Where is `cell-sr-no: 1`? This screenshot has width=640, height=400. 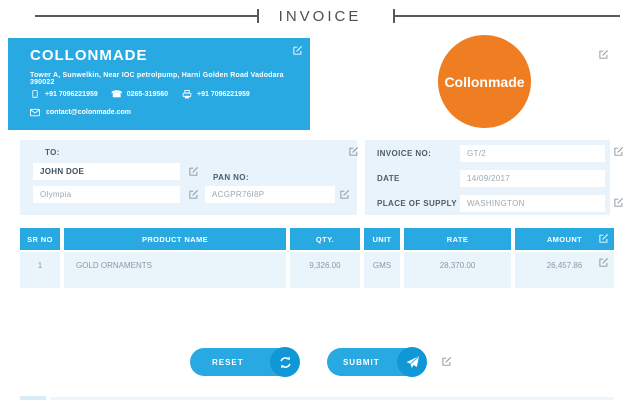
cell-sr-no: 1 is located at coordinates (40, 270).